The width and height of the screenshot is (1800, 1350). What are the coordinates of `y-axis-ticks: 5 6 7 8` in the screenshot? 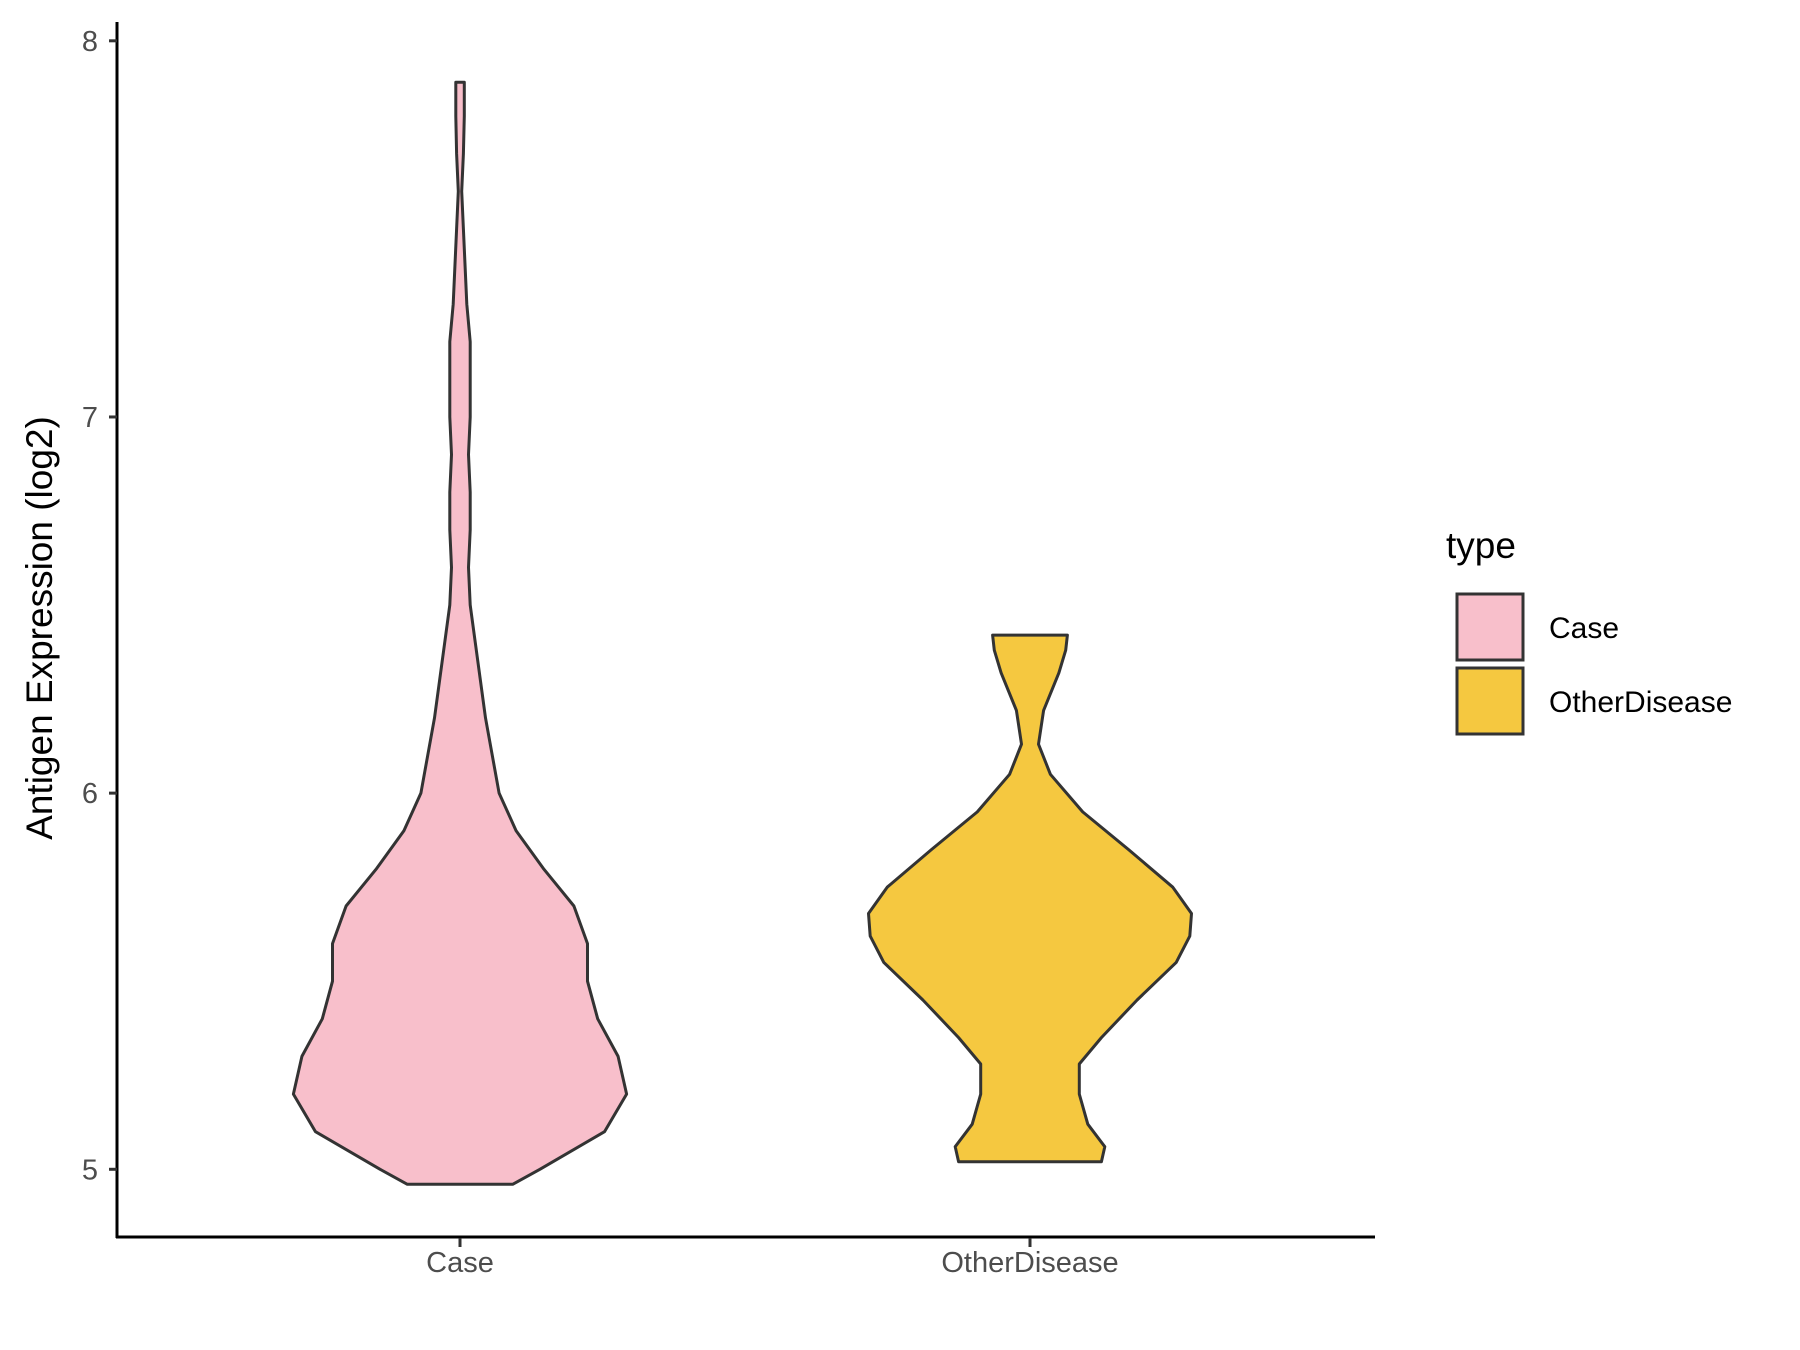 It's located at (99, 606).